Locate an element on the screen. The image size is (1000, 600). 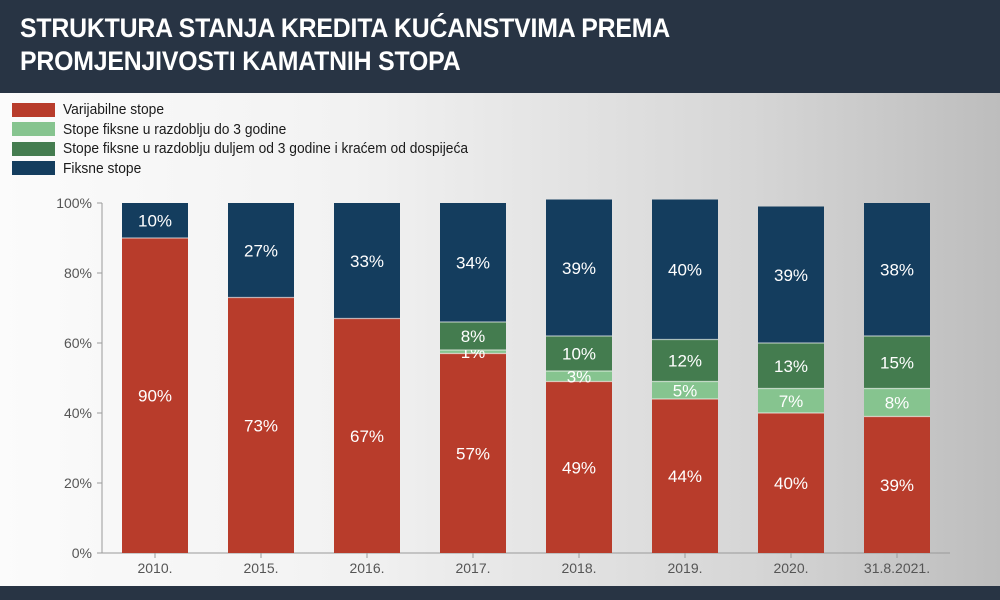
x-tick-label: 2015. is located at coordinates (260, 568).